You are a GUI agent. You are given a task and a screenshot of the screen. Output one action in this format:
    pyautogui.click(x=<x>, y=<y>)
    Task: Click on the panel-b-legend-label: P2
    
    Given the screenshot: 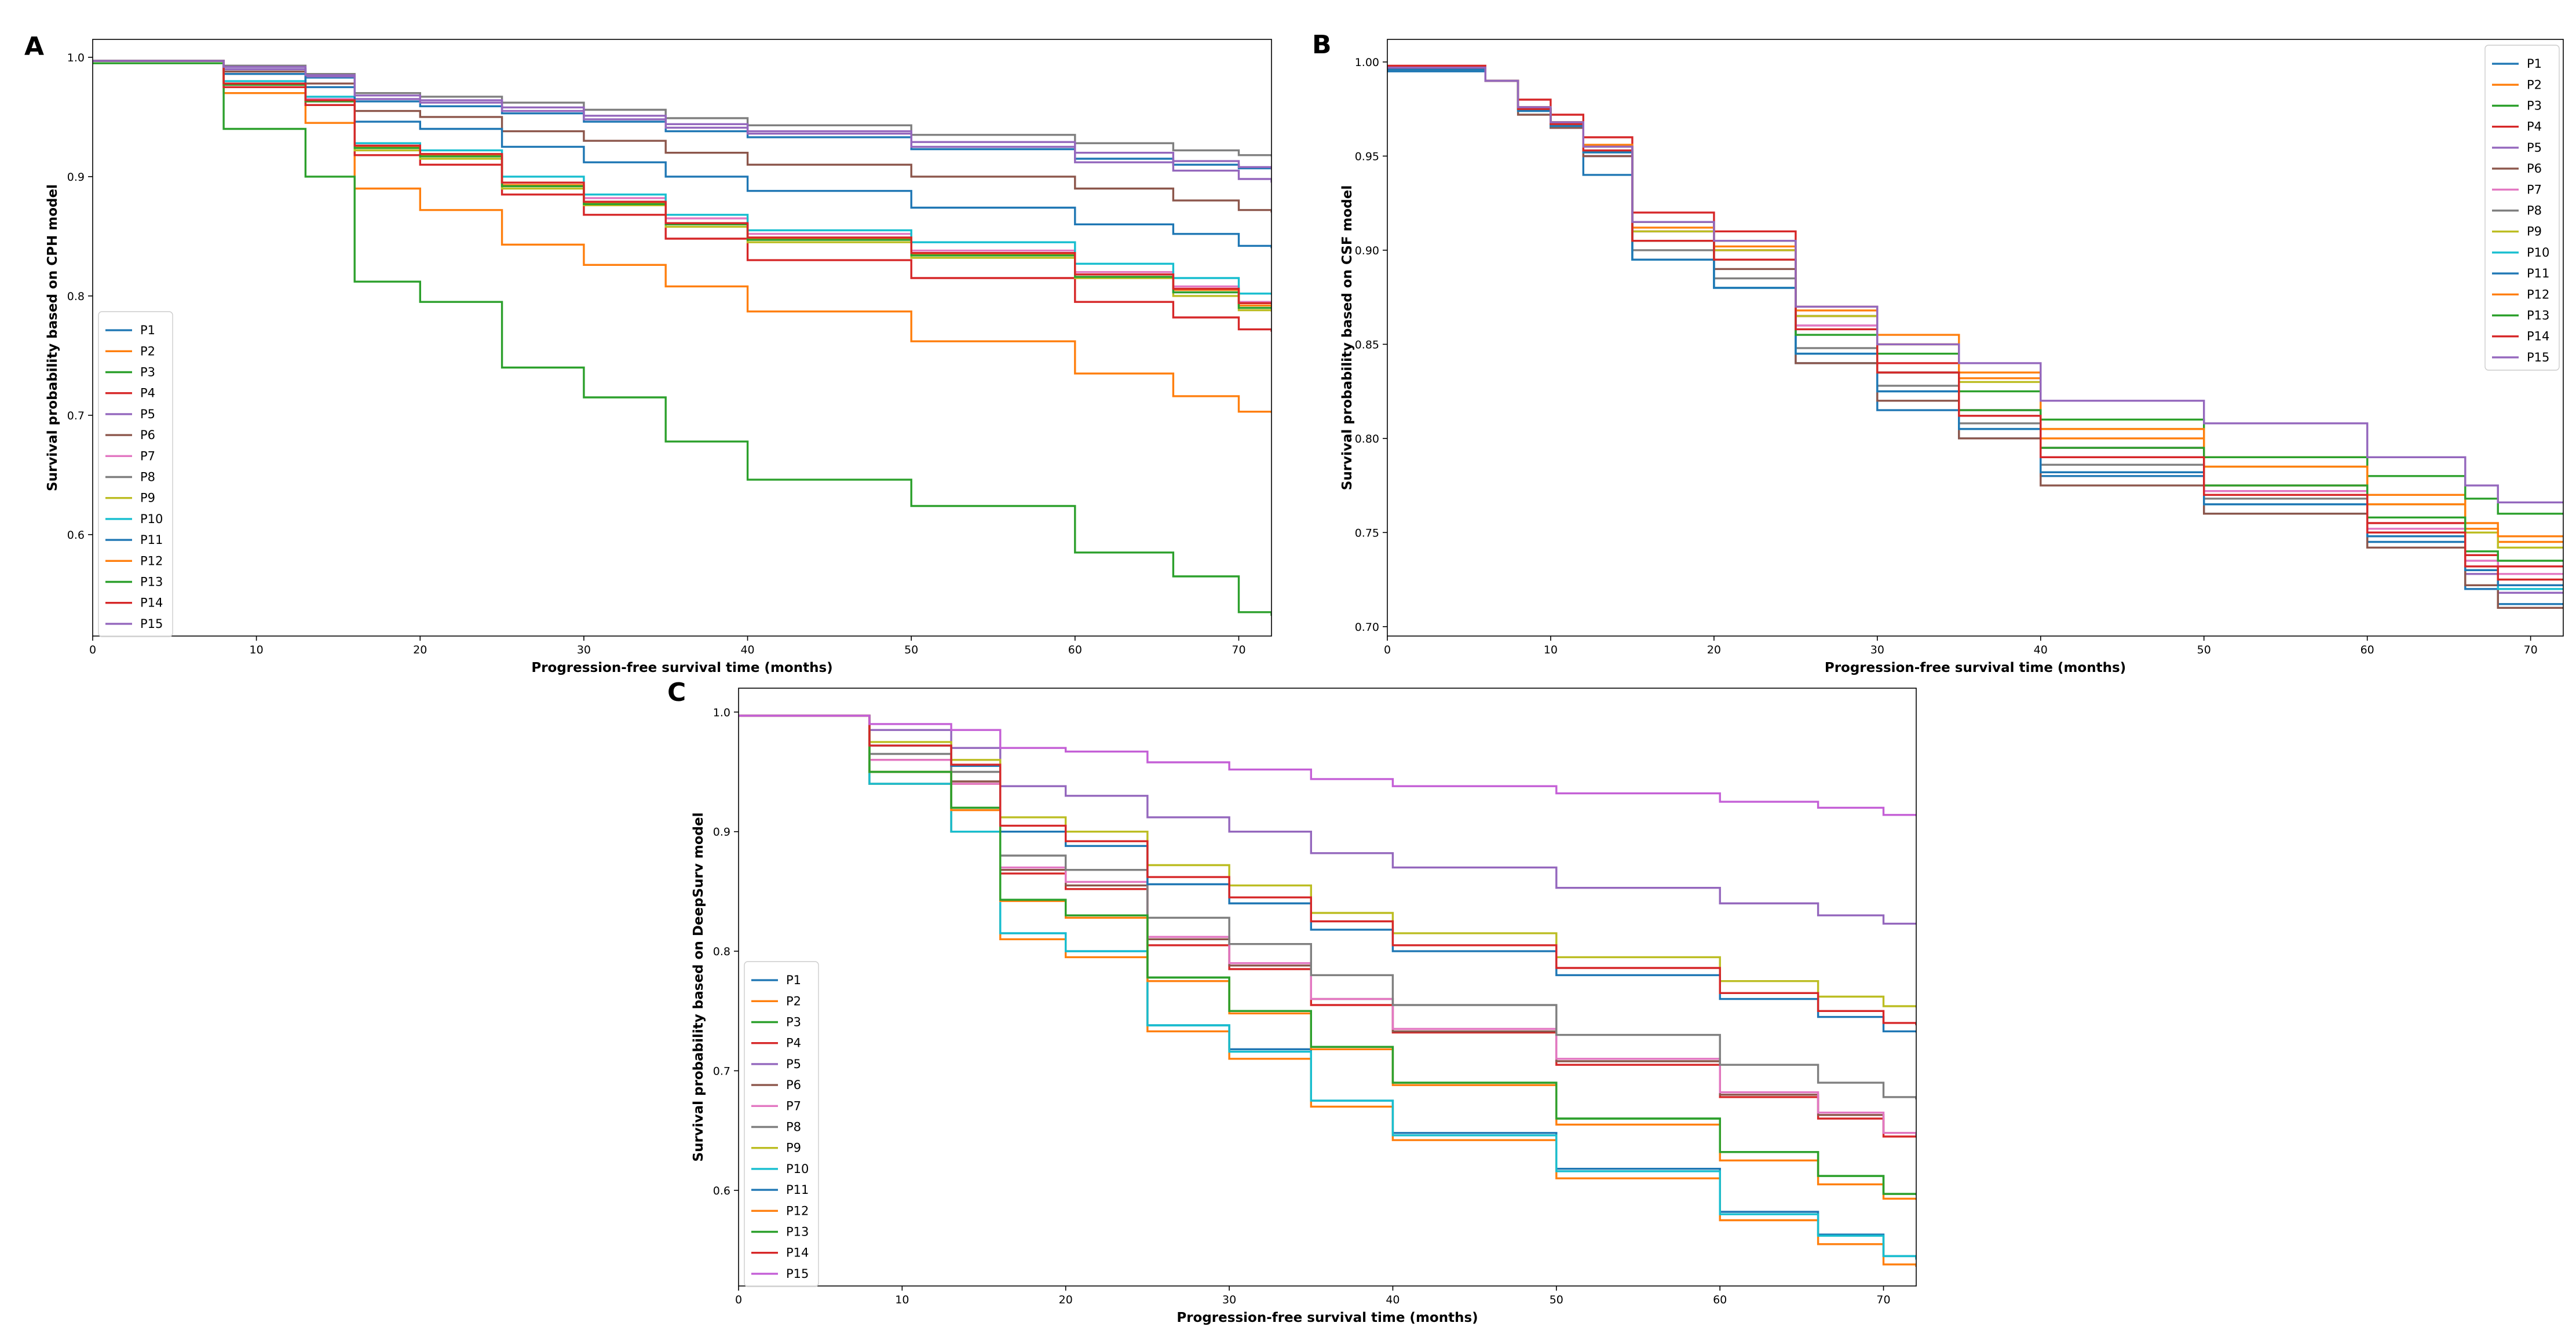 What is the action you would take?
    pyautogui.click(x=2534, y=85)
    